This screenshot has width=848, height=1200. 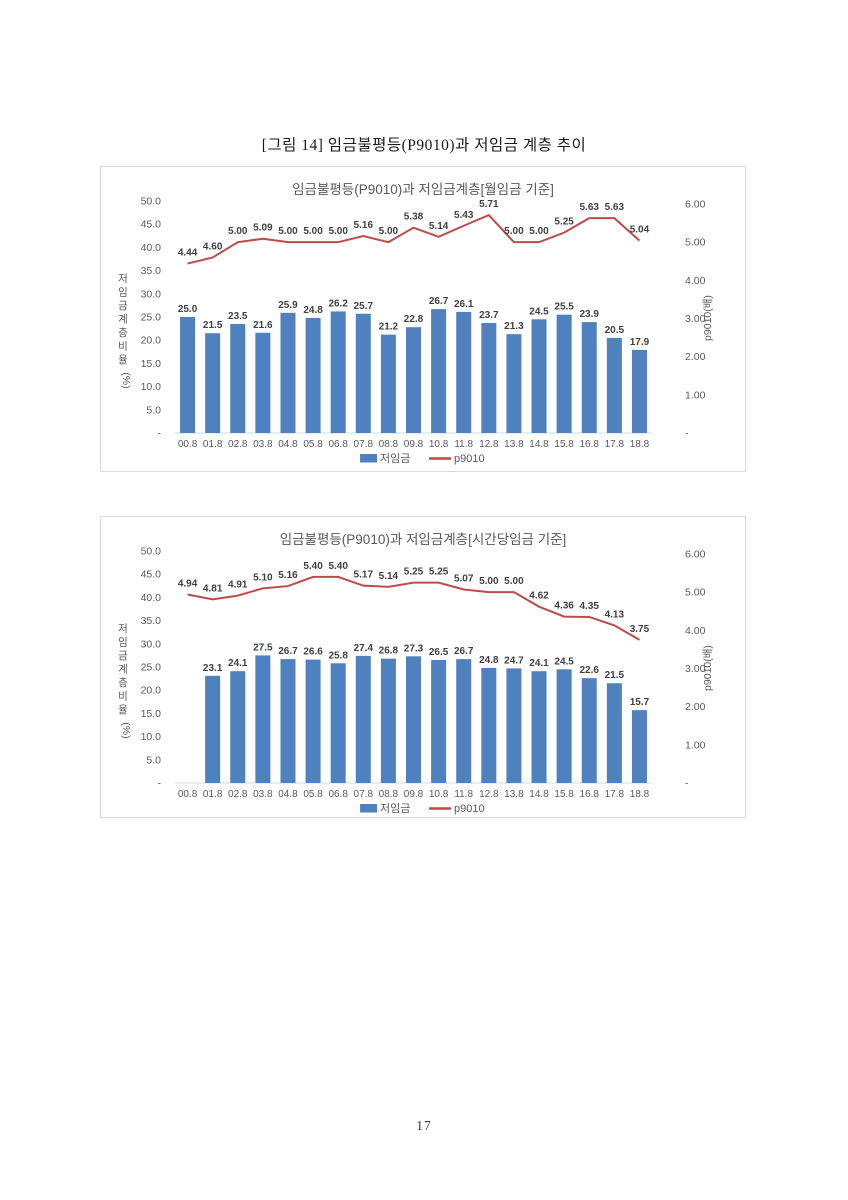 What do you see at coordinates (640, 342) in the screenshot?
I see `bar-label: 17.9` at bounding box center [640, 342].